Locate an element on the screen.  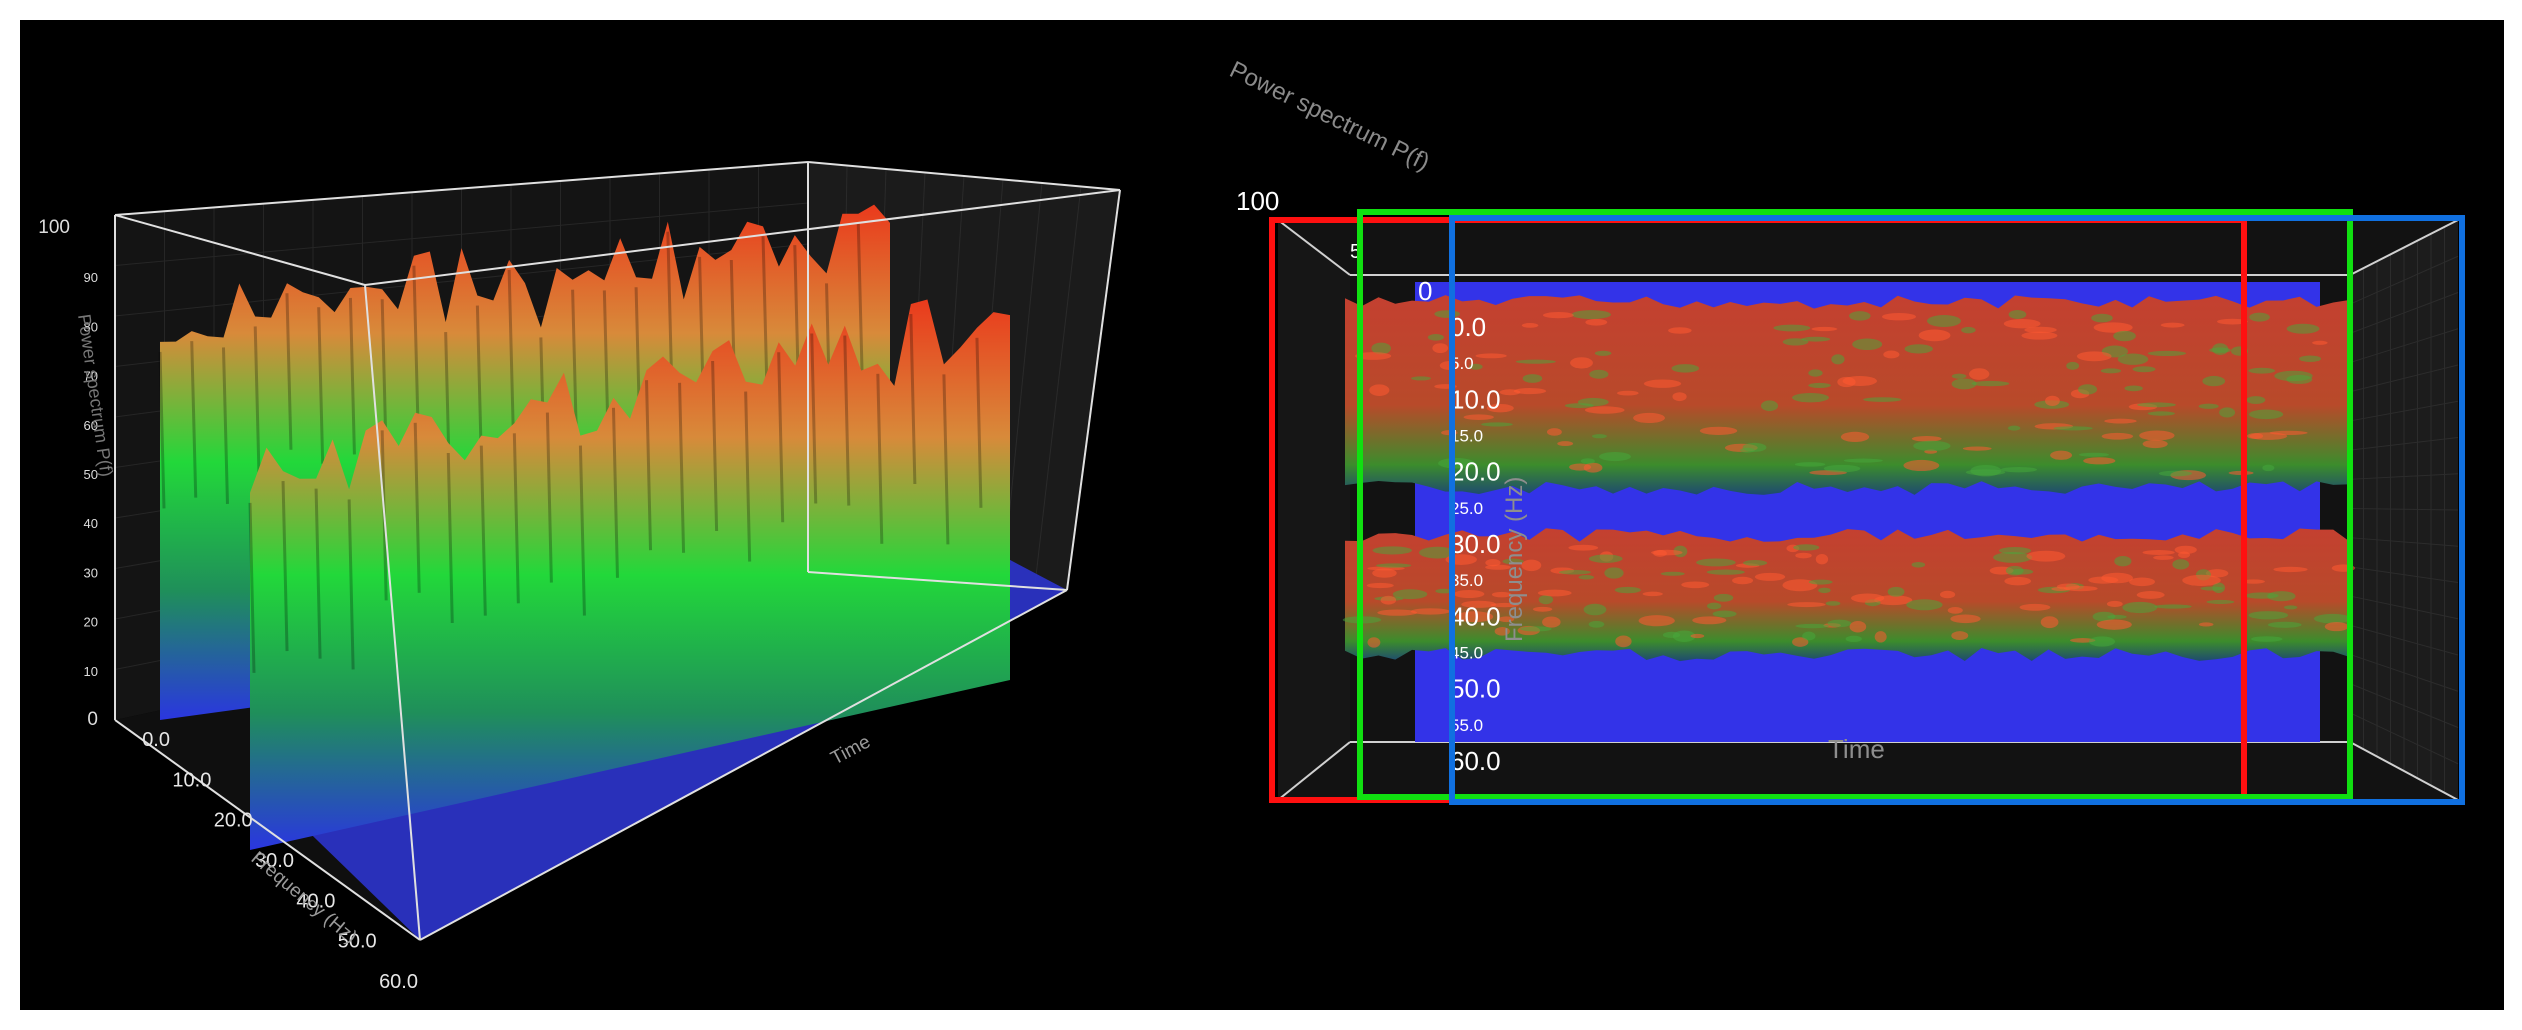
z-tick-label: 10 is located at coordinates (91, 671).